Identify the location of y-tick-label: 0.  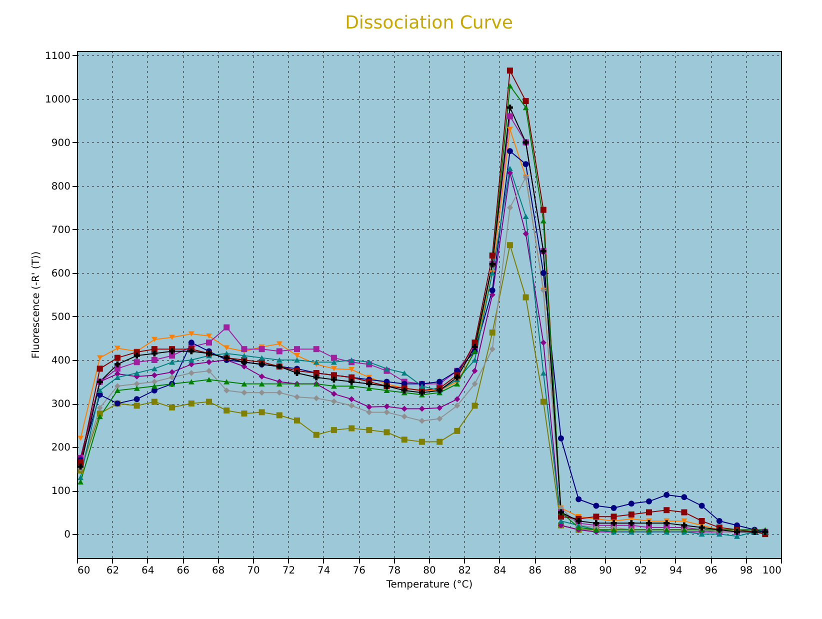
(67, 535).